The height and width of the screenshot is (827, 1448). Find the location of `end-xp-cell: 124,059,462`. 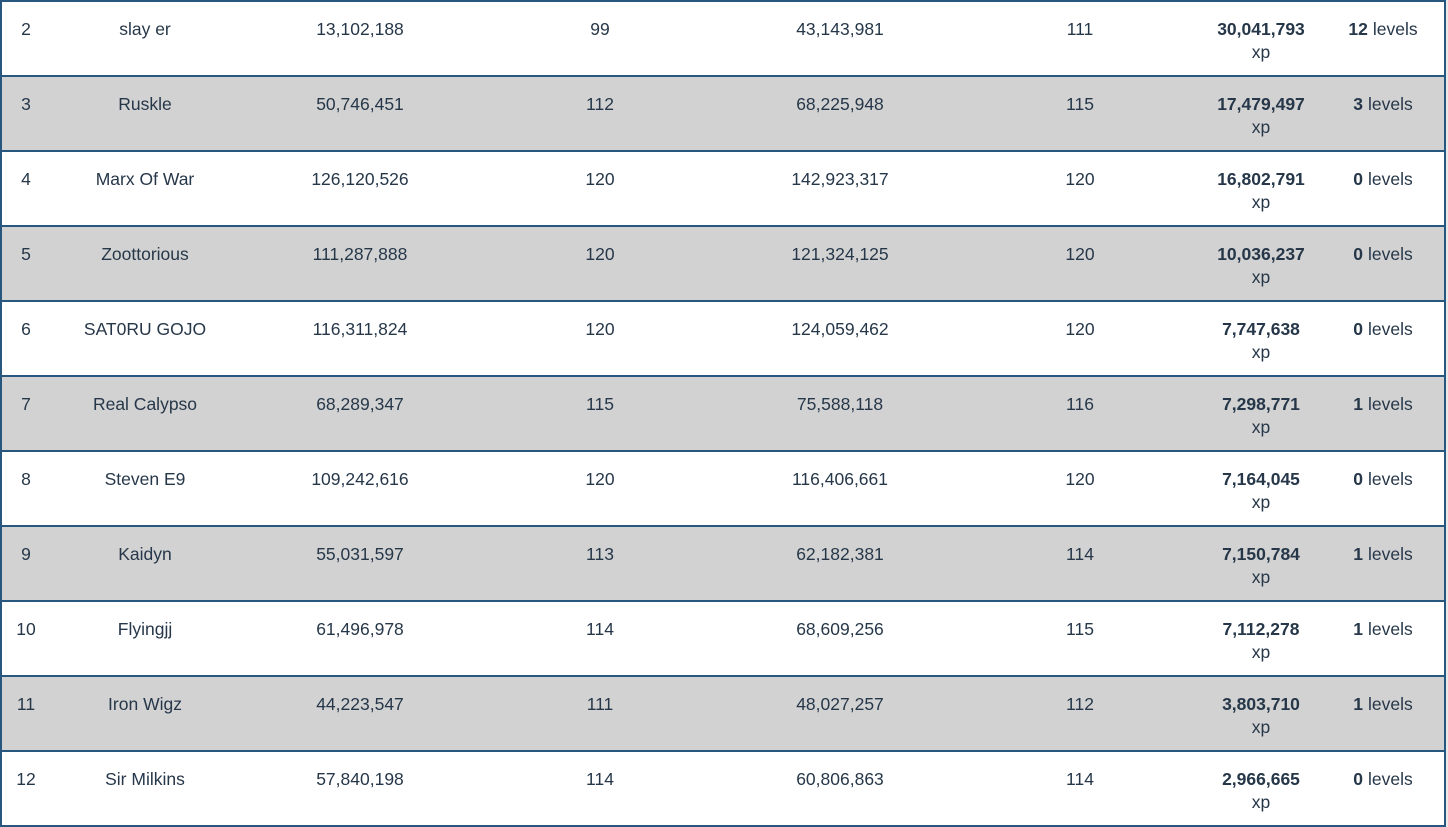

end-xp-cell: 124,059,462 is located at coordinates (840, 329).